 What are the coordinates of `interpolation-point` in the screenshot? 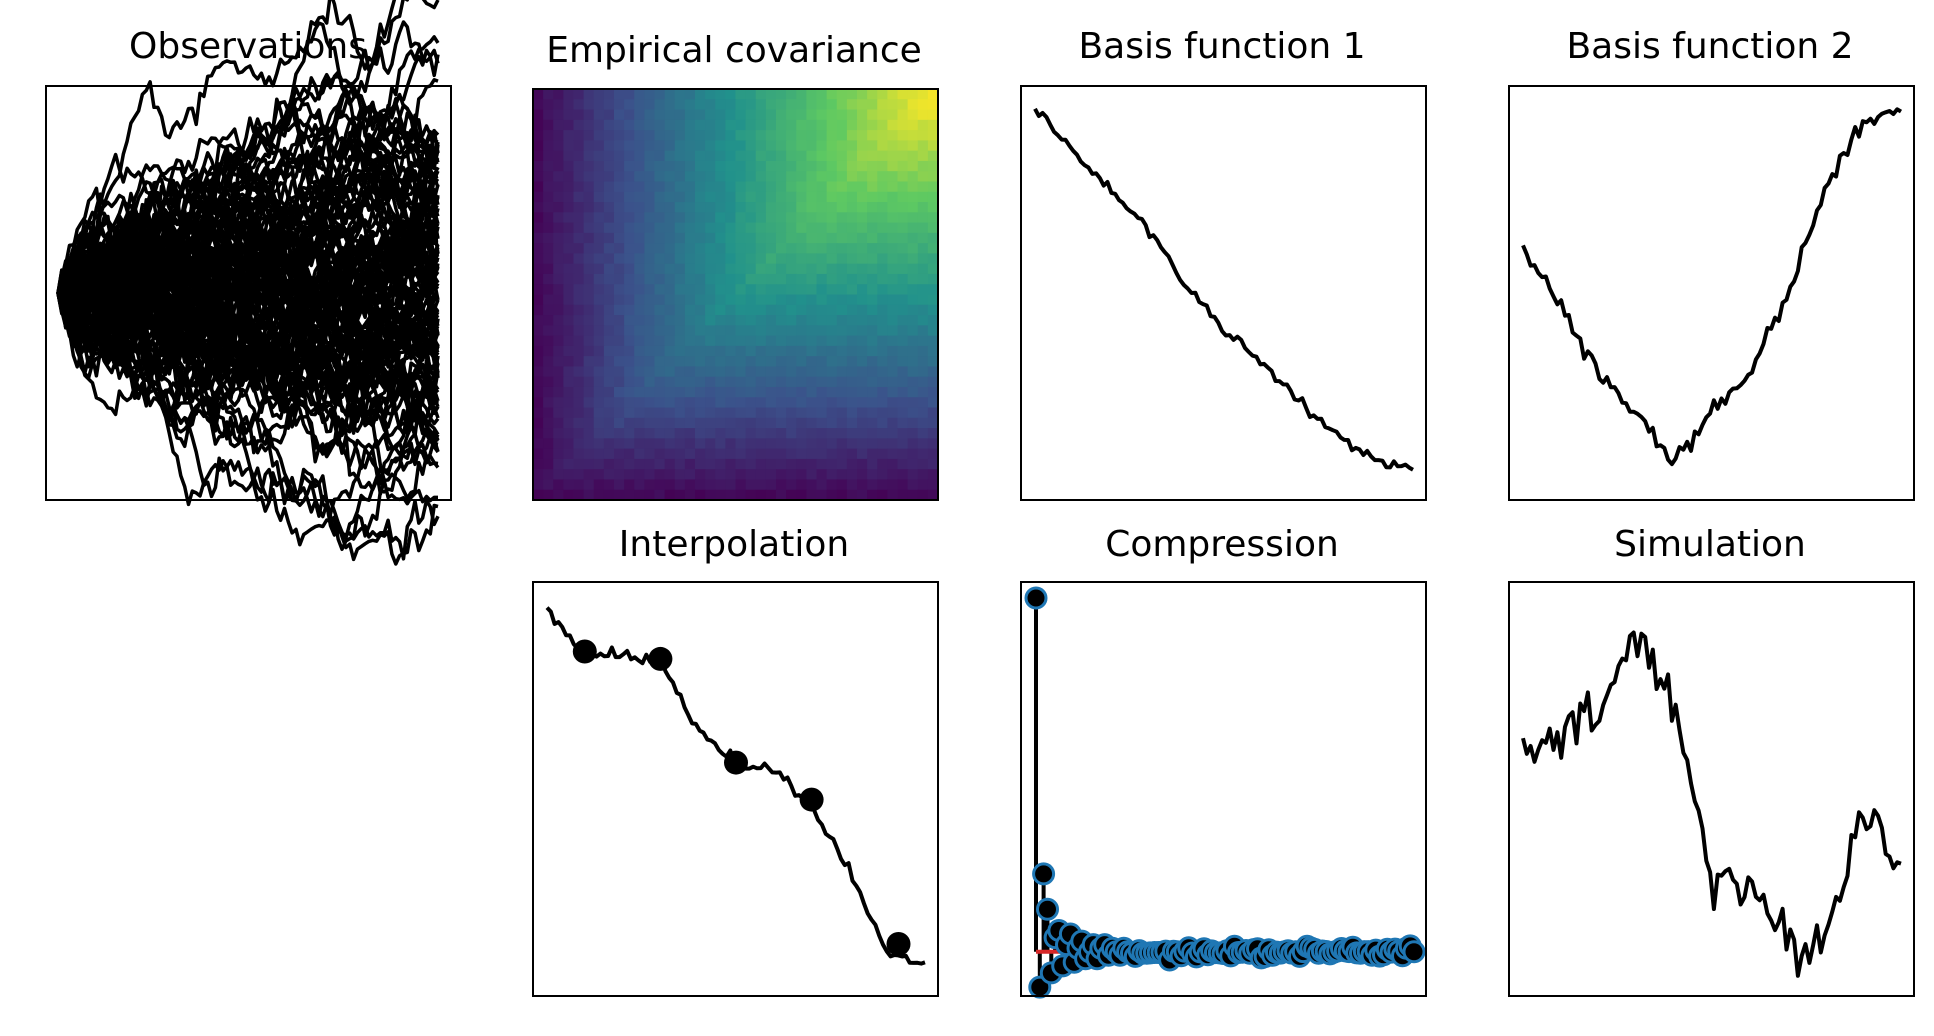 It's located at (660, 658).